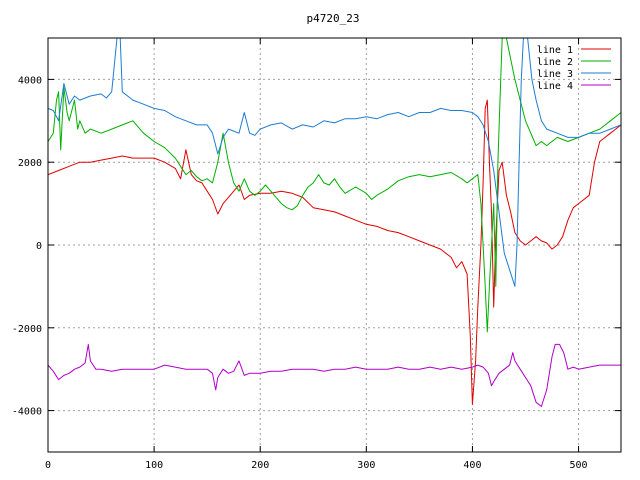 This screenshot has width=640, height=480. What do you see at coordinates (30, 80) in the screenshot?
I see `y-tick-label: 4000` at bounding box center [30, 80].